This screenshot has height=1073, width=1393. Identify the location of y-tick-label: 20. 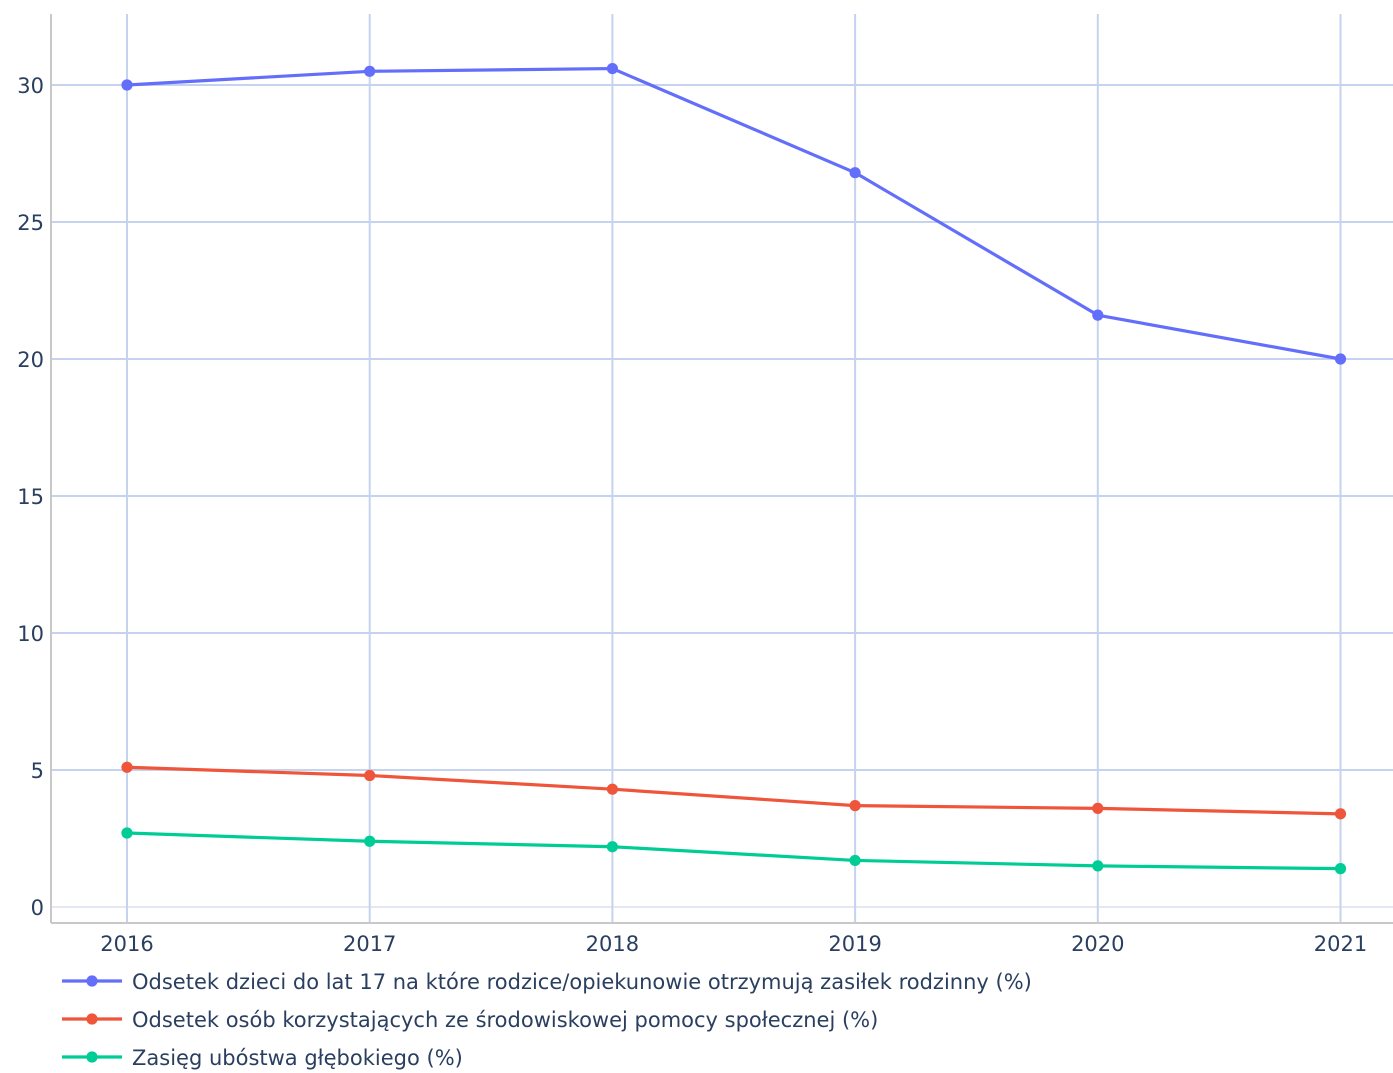
(30, 360).